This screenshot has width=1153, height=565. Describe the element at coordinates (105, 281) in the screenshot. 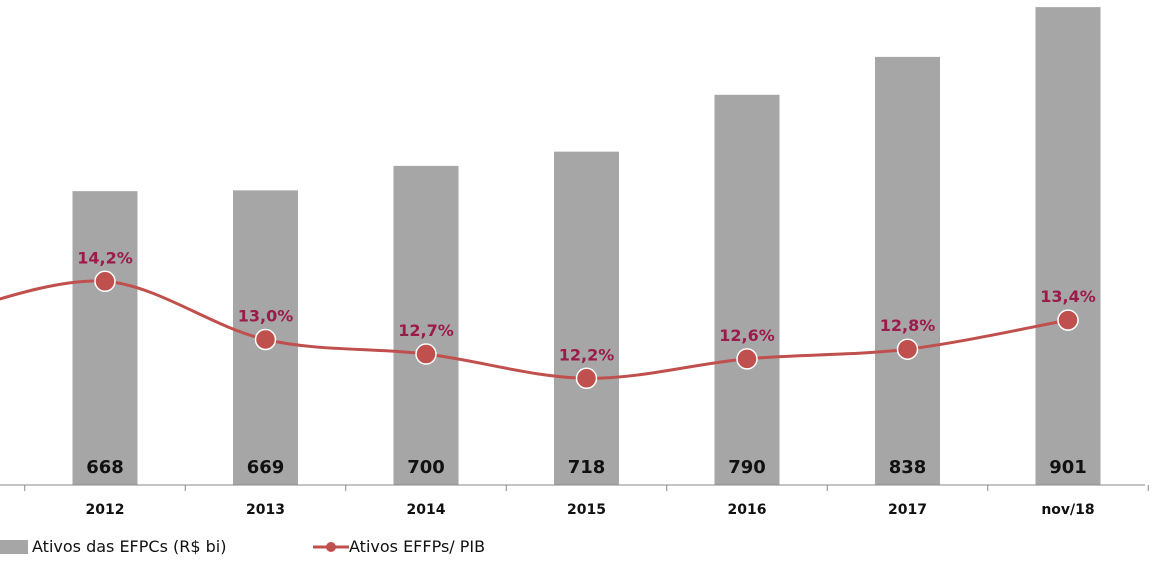

I see `line-point-2012` at that location.